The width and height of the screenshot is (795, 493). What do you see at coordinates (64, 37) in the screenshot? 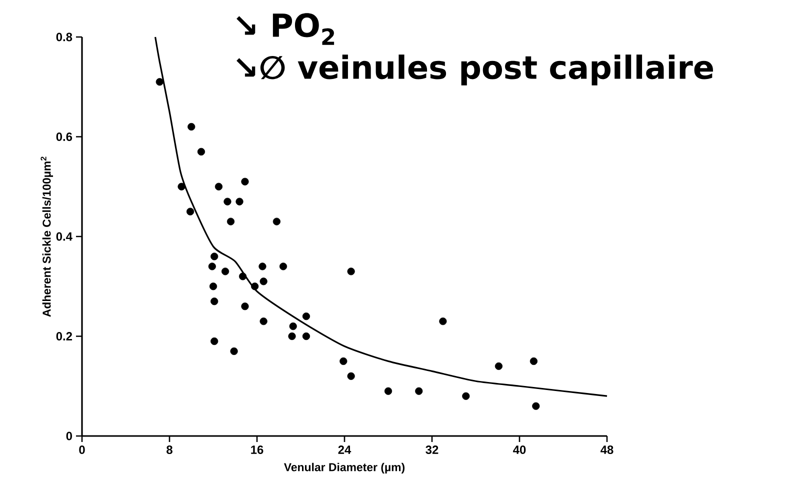
I see `y-tick-label: 0.8` at bounding box center [64, 37].